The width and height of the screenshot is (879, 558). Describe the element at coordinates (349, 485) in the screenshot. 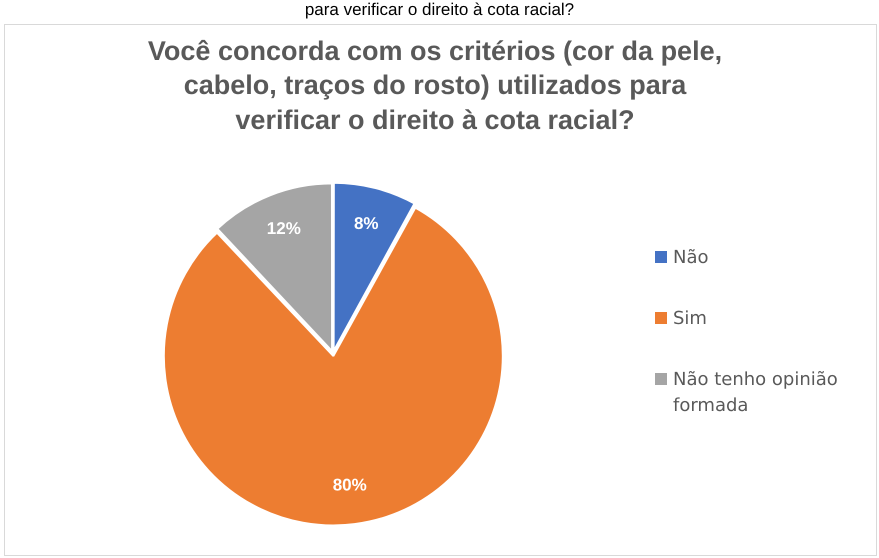

I see `data-label: 80%` at that location.